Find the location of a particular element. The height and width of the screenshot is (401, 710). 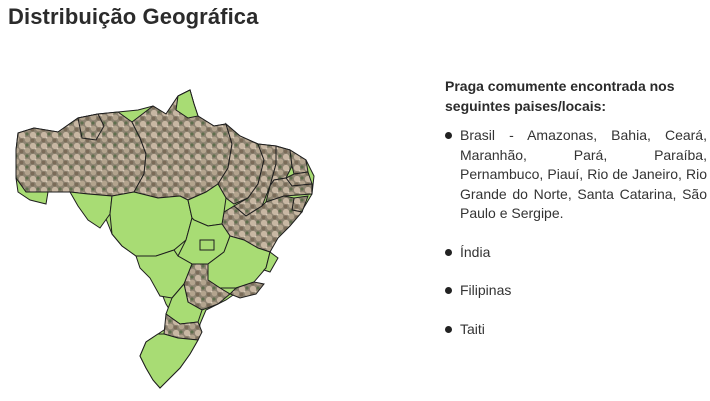

page-title: Distribuição Geográfica is located at coordinates (133, 16).